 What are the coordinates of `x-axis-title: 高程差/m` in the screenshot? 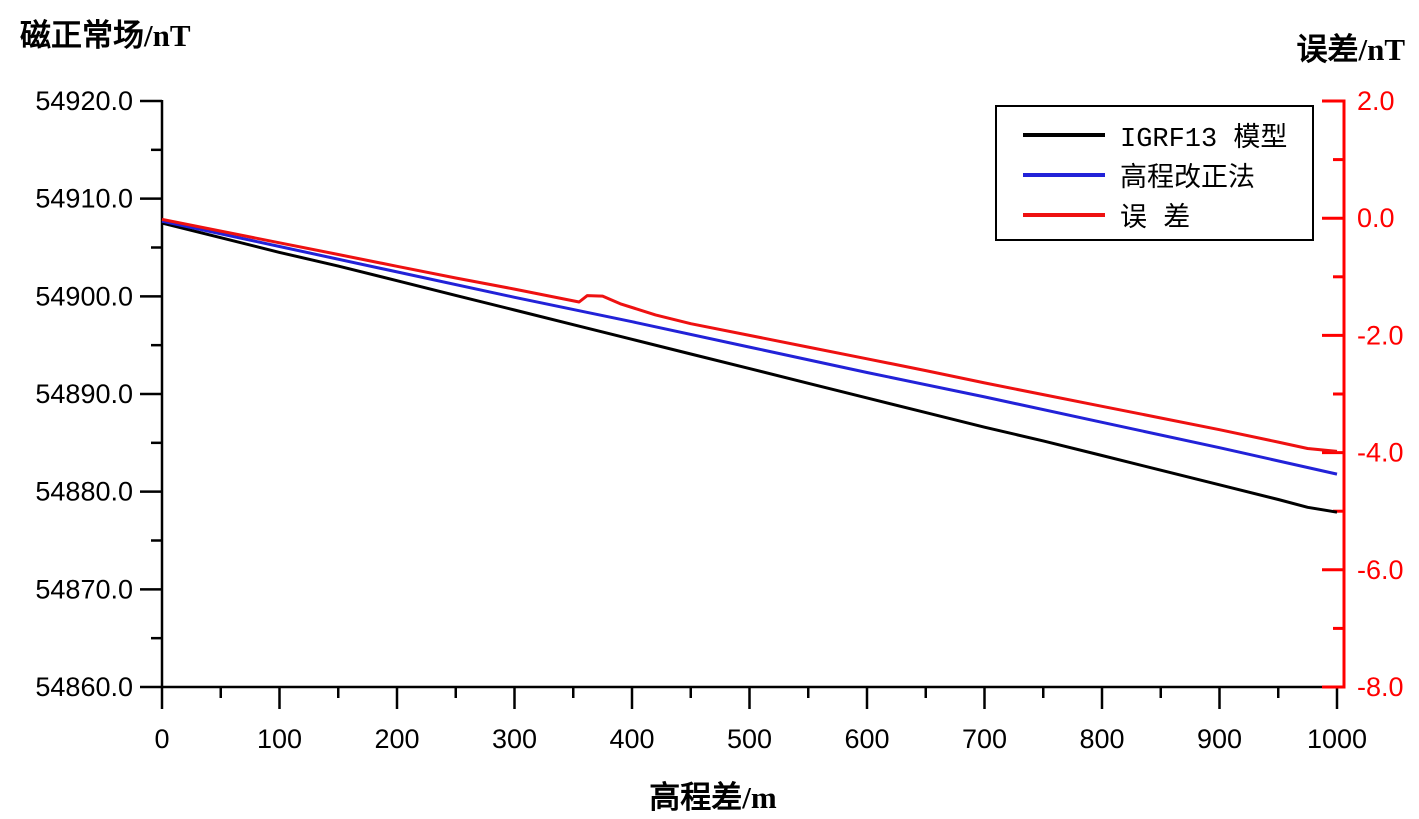 It's located at (713, 797).